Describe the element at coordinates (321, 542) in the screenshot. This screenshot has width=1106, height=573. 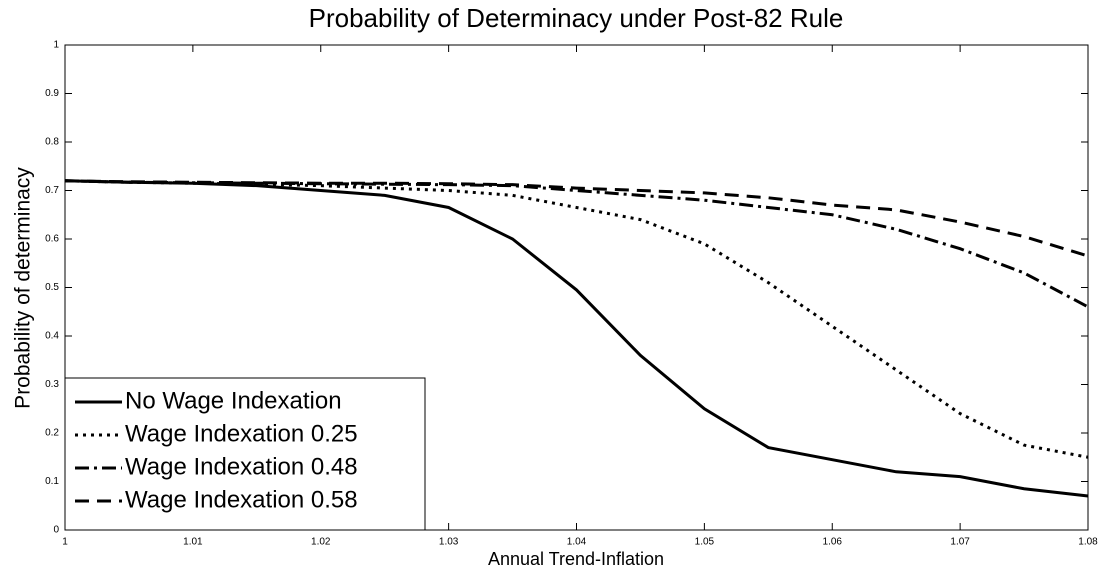
I see `x-tick-label: 1.02` at that location.